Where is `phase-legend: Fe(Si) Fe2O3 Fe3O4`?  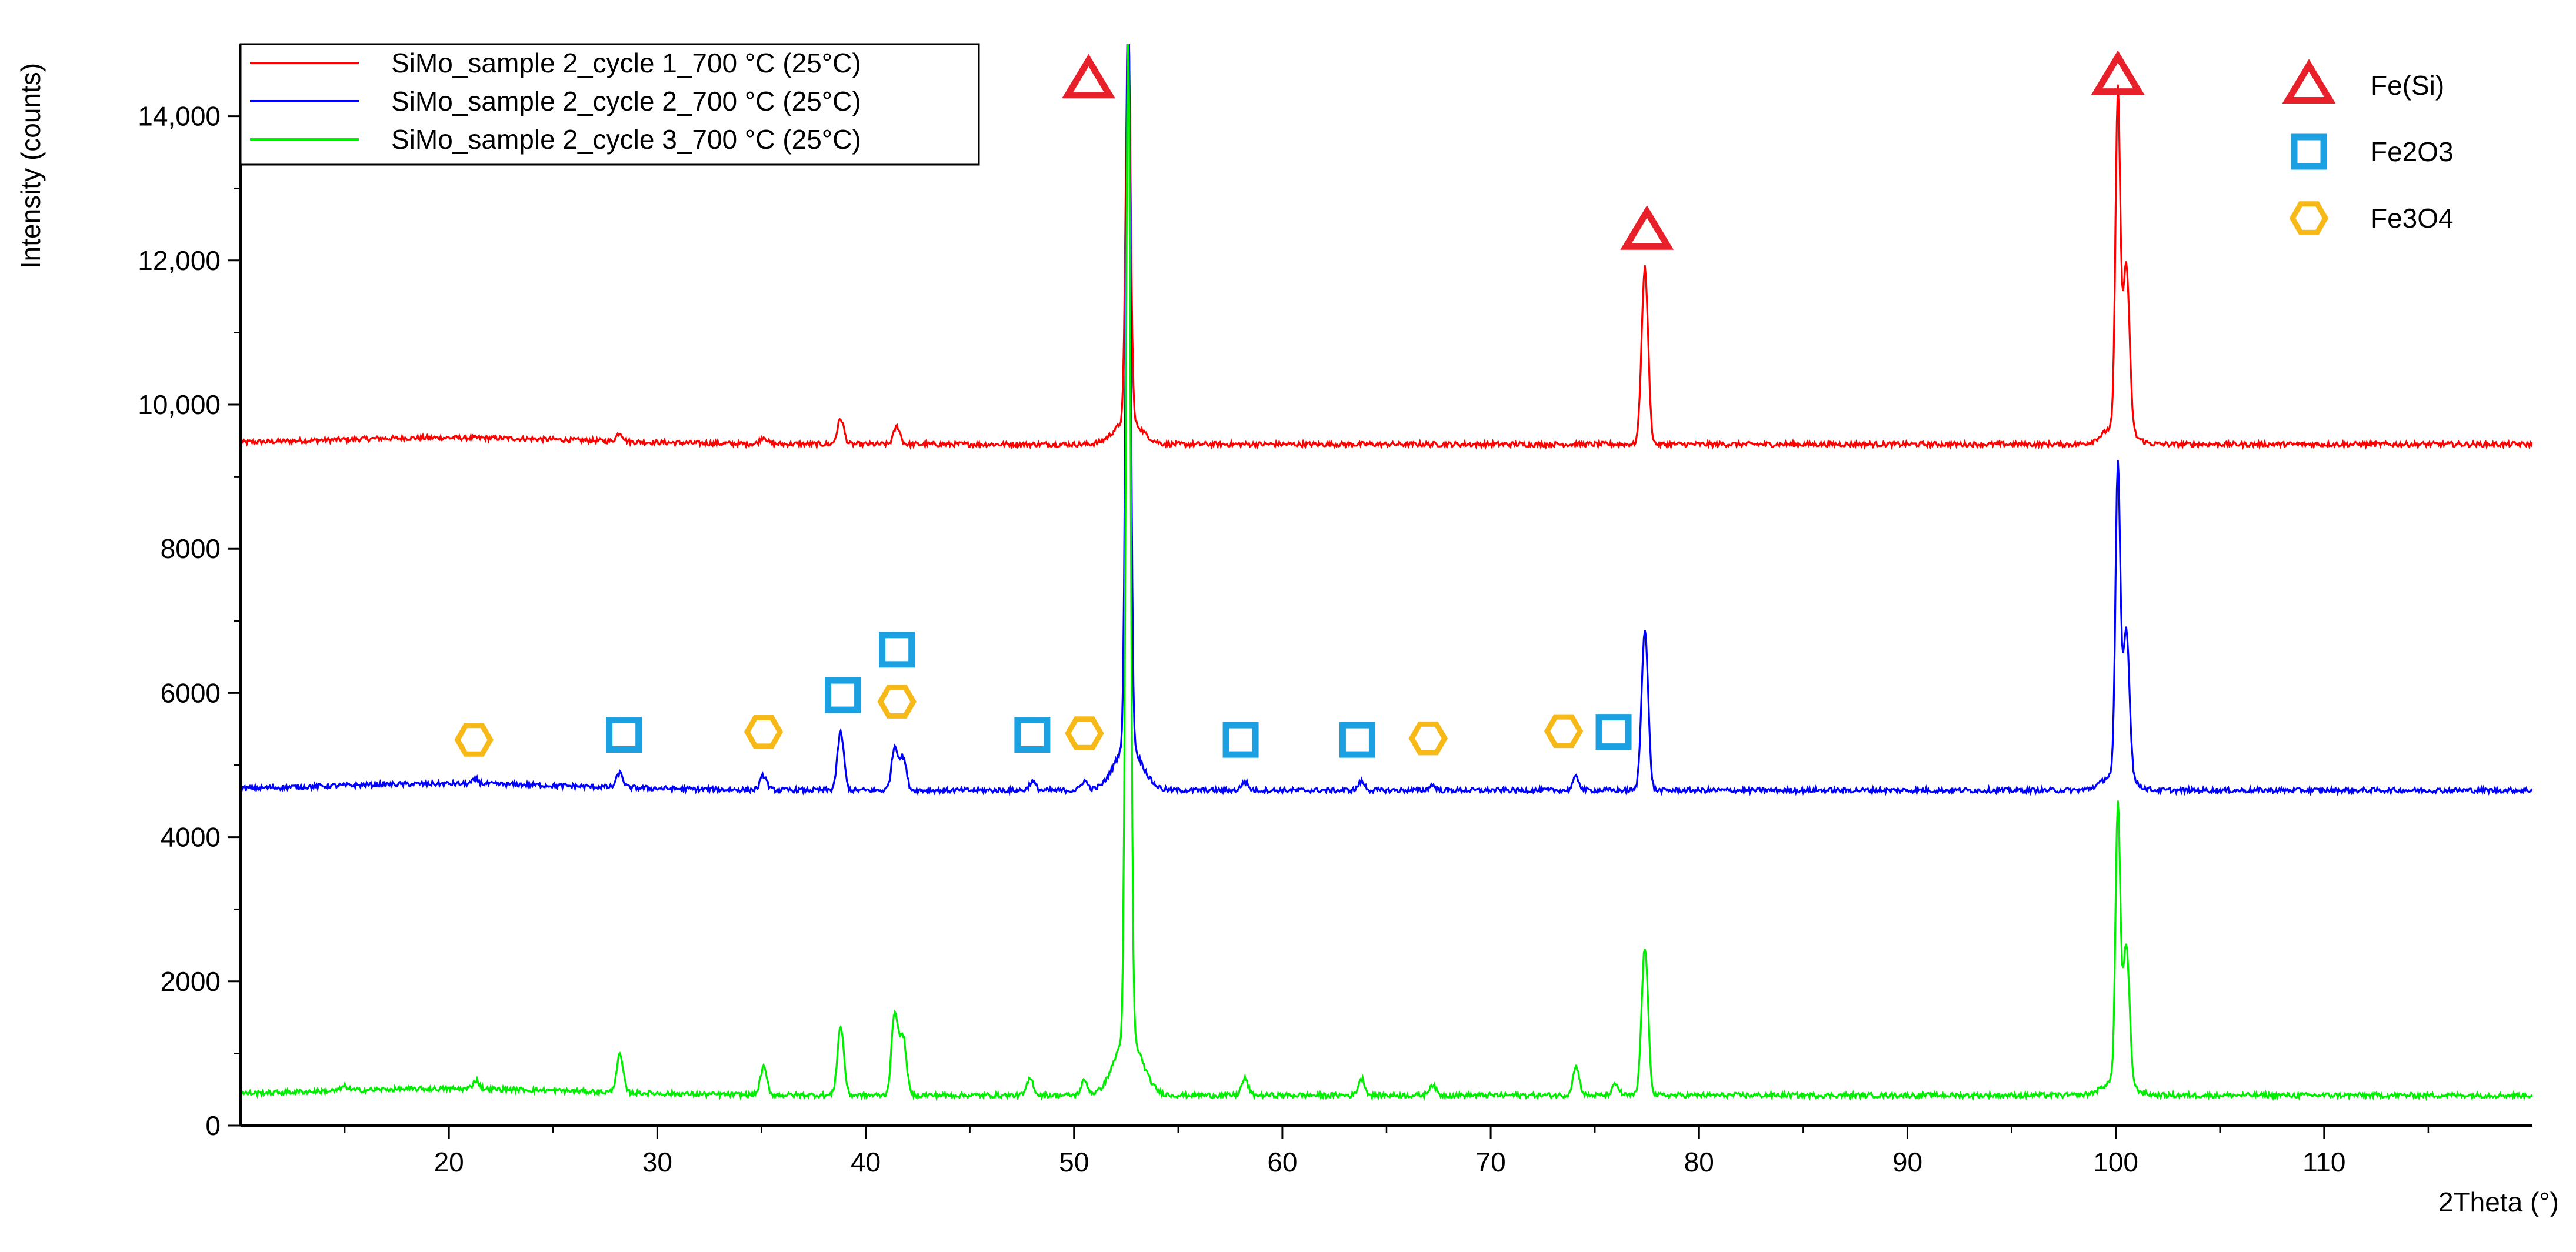
phase-legend: Fe(Si) Fe2O3 Fe3O4 is located at coordinates (2368, 147).